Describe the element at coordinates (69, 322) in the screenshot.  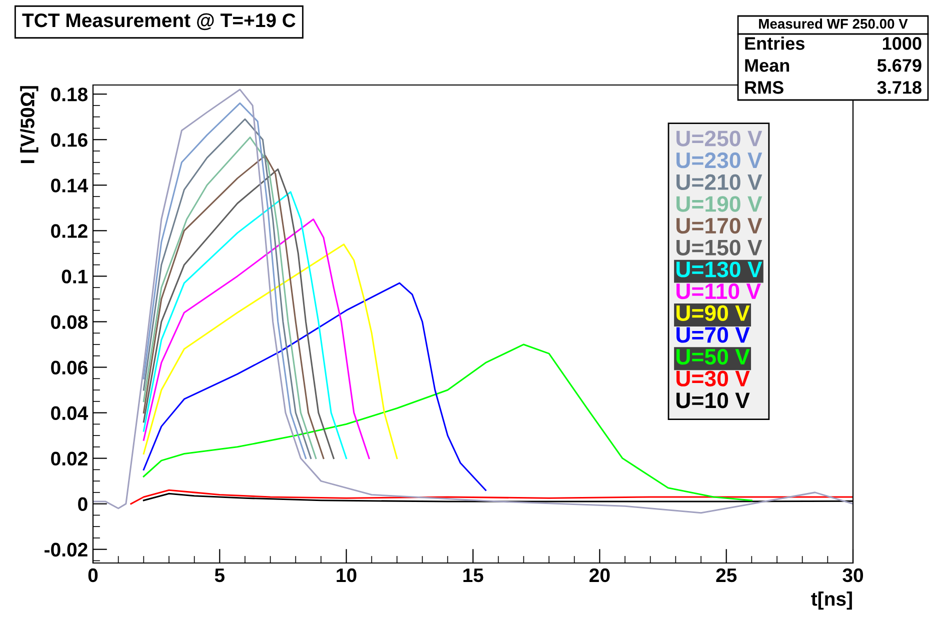
I see `y-tick-label: 0.08` at that location.